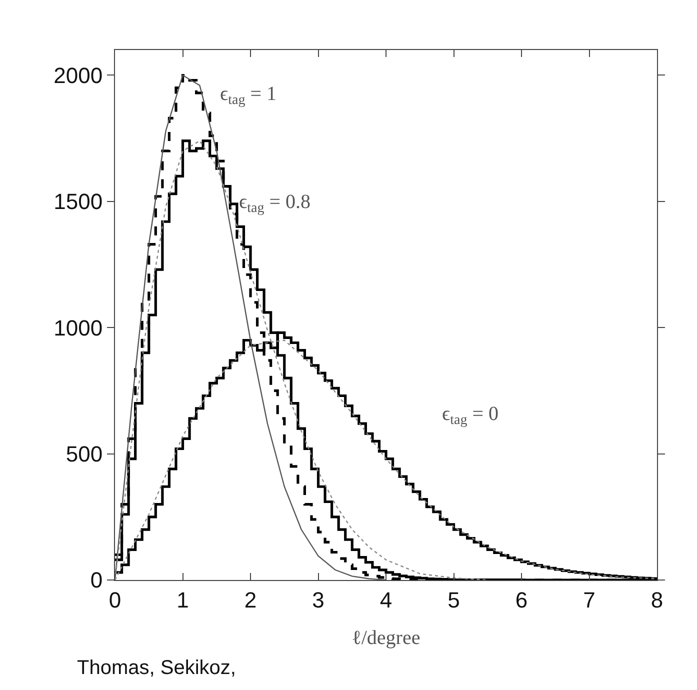 The image size is (697, 690). Describe the element at coordinates (182, 599) in the screenshot. I see `x-tick-label: 1` at that location.